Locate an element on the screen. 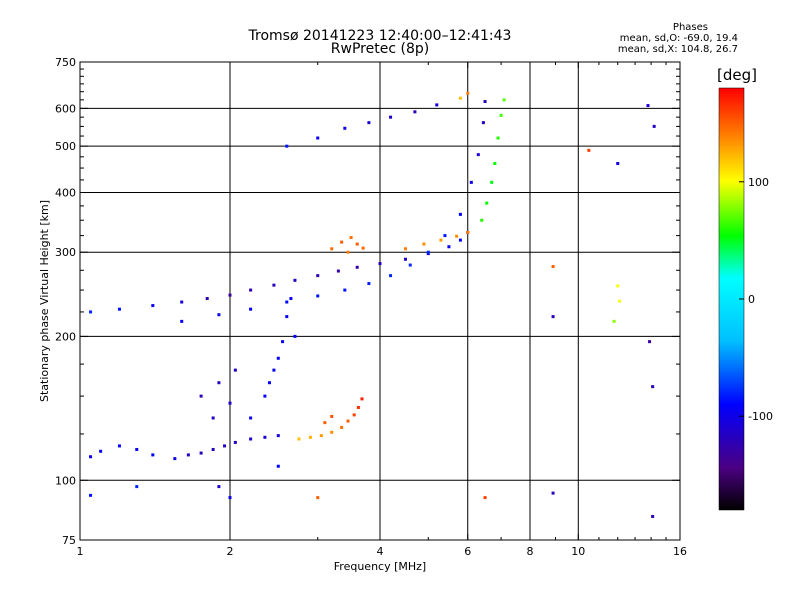 This screenshot has width=800, height=600. phases-stats-x-mode: mean, sd,X: 104.8, 26.7 is located at coordinates (677, 49).